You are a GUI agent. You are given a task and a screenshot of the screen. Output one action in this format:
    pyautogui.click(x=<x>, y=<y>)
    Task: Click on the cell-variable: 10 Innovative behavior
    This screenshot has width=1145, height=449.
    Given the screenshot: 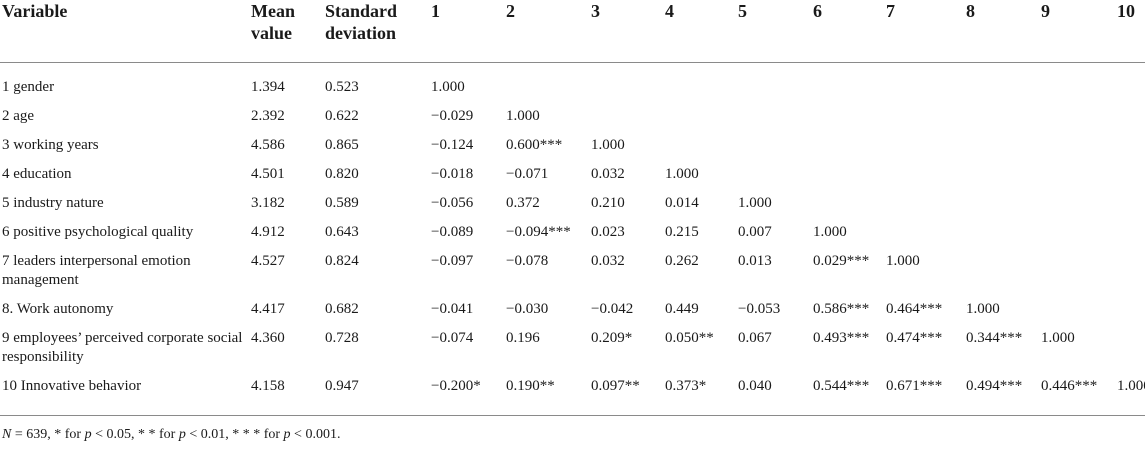 What is the action you would take?
    pyautogui.click(x=72, y=386)
    